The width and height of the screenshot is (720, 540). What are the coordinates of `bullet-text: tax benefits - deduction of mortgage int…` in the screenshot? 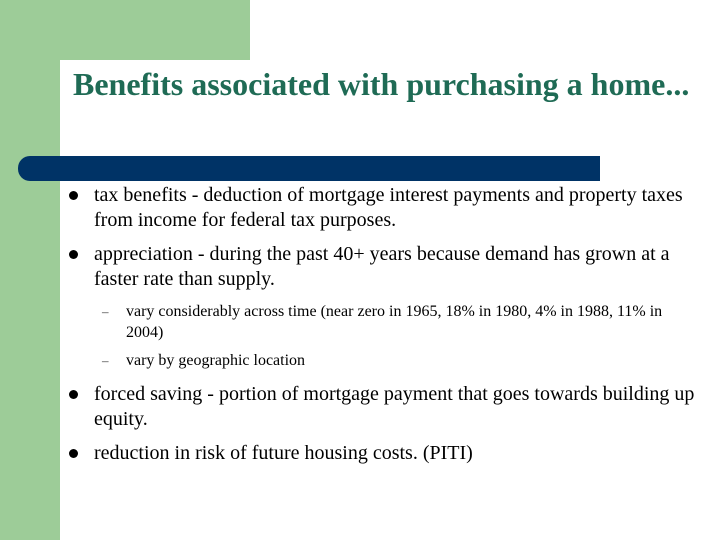 It's located at (388, 207).